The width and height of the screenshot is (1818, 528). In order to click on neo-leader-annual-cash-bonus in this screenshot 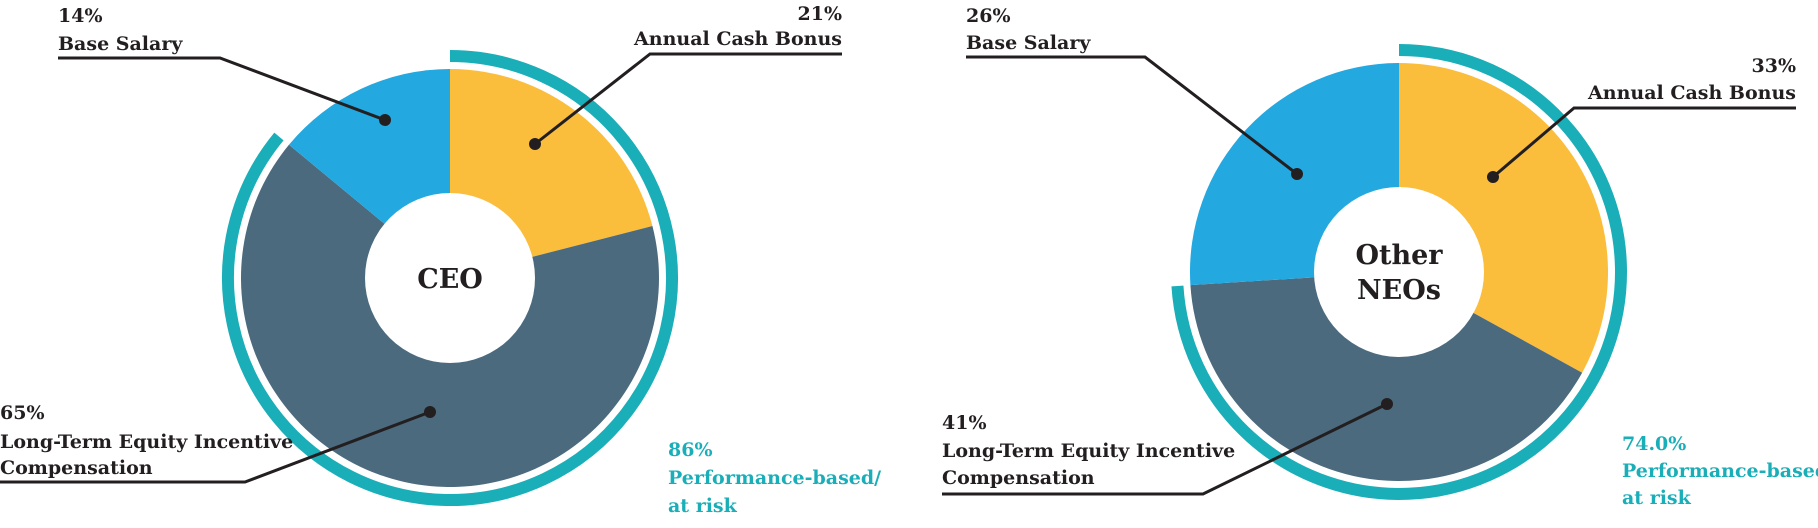, I will do `click(1644, 142)`.